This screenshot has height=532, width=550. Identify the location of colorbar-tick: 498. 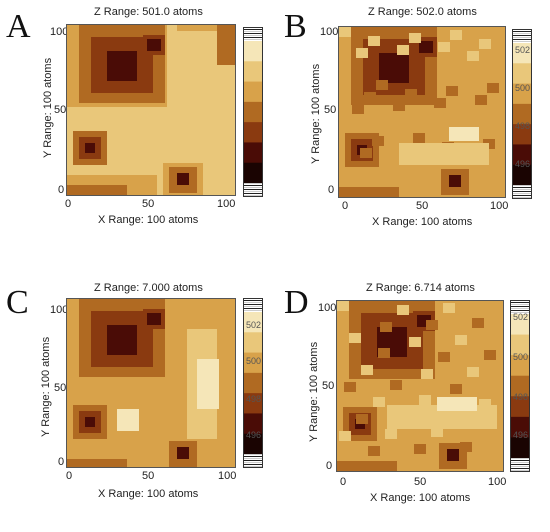
(523, 126).